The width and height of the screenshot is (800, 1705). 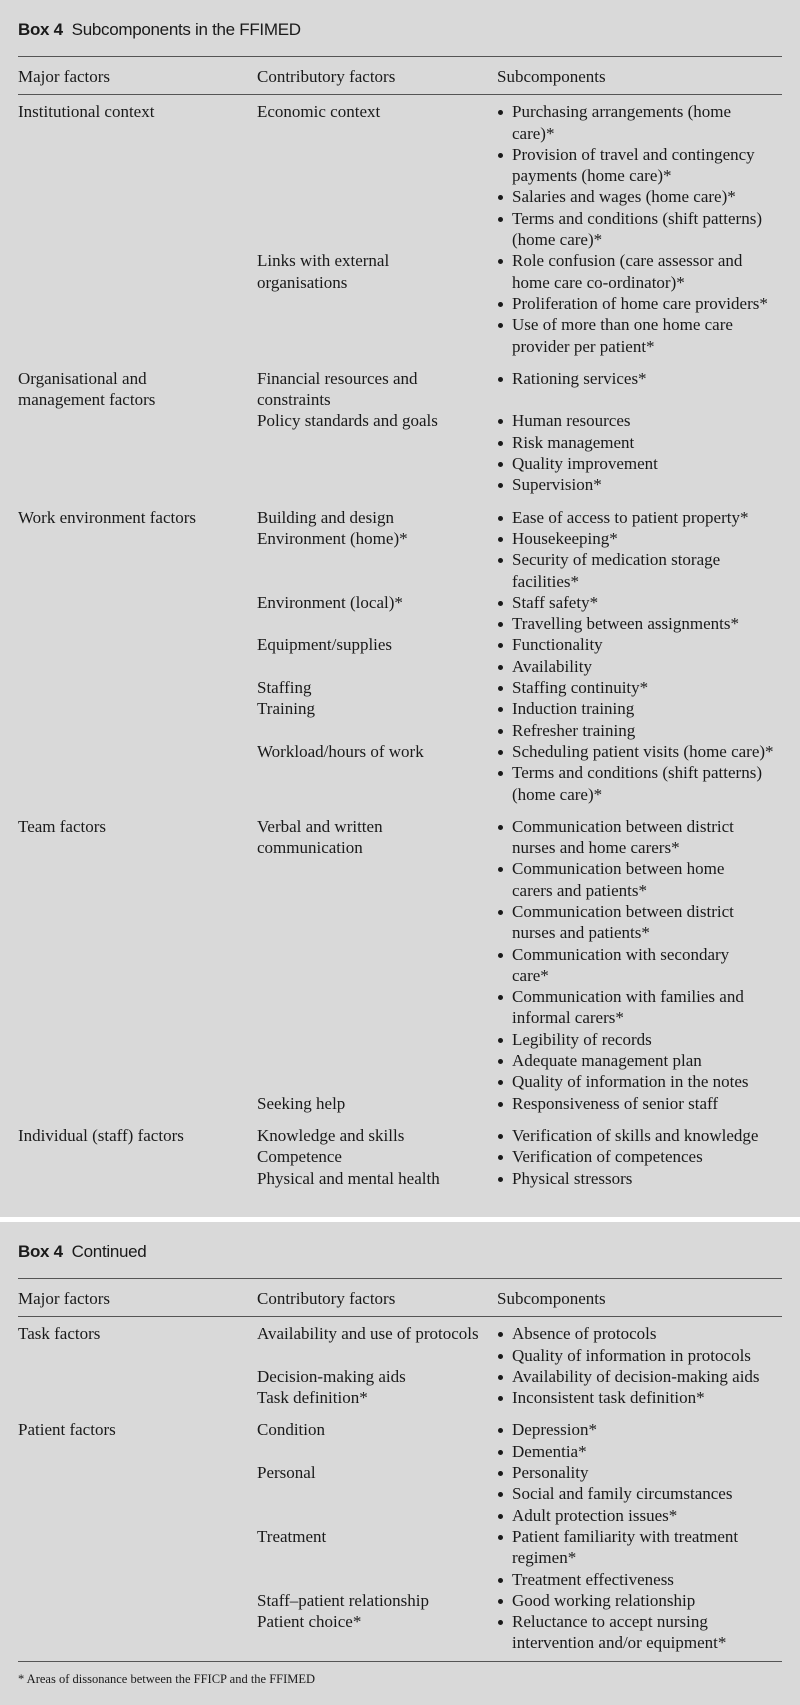 I want to click on subcomponent-item: Refresher training, so click(x=639, y=730).